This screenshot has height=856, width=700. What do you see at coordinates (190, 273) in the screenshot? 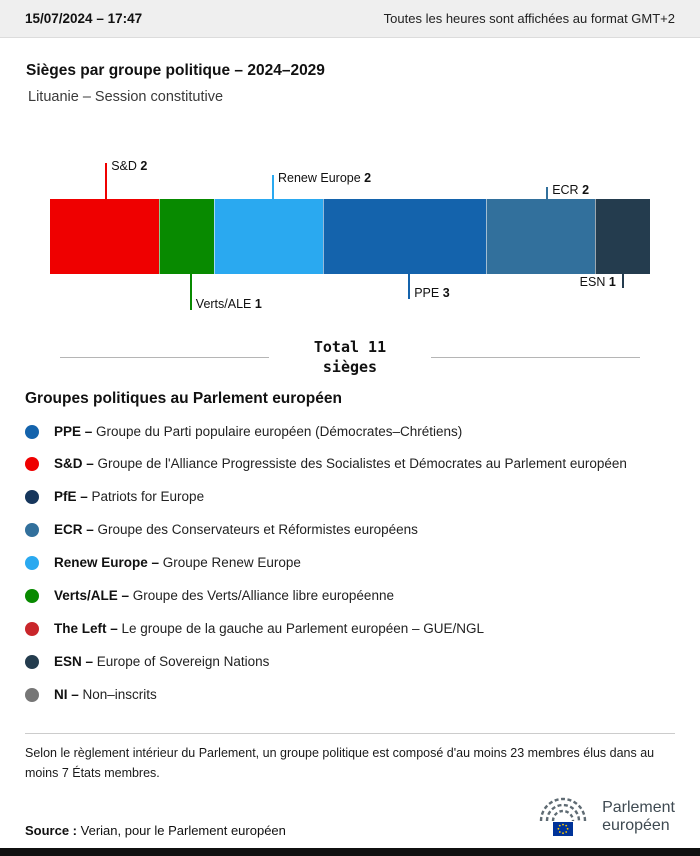
I see `callout-line-verts-ale` at bounding box center [190, 273].